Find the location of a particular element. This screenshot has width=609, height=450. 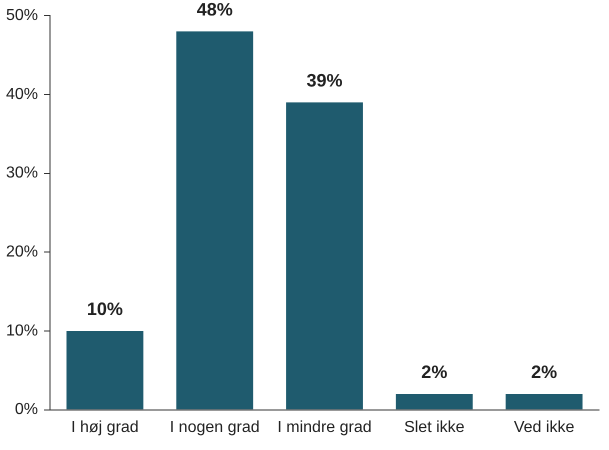

y-tick-label: 50% is located at coordinates (22, 15).